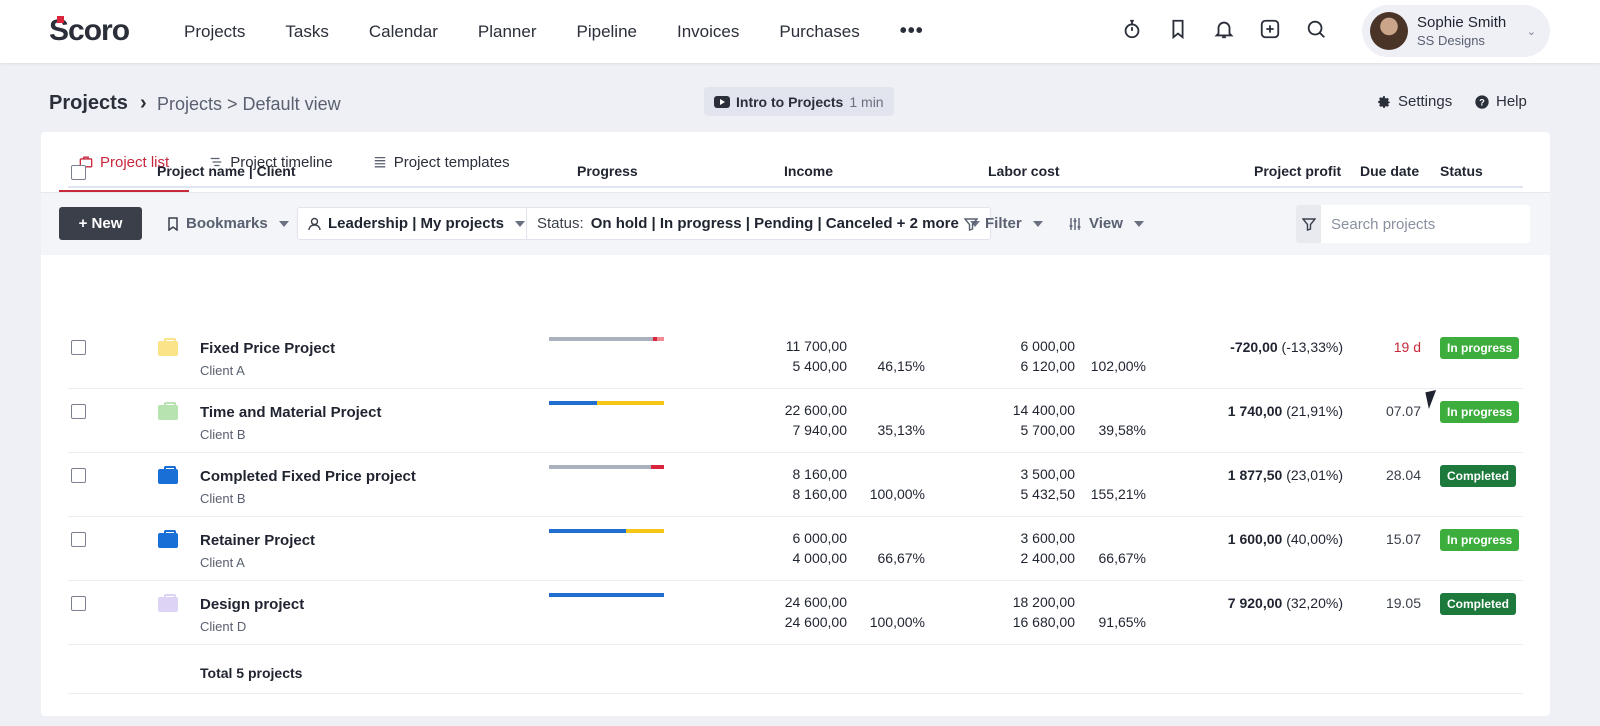  I want to click on bell-icon, so click(1224, 29).